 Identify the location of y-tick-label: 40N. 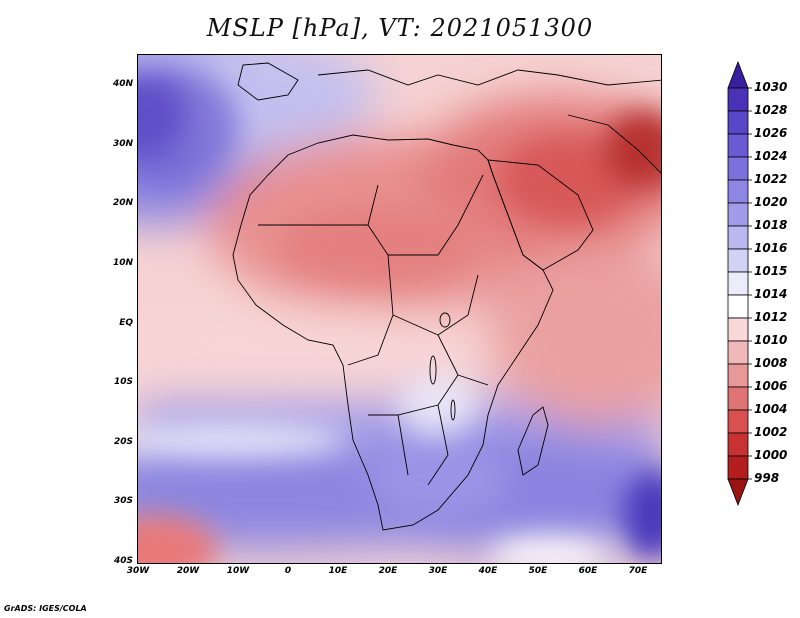
(122, 84).